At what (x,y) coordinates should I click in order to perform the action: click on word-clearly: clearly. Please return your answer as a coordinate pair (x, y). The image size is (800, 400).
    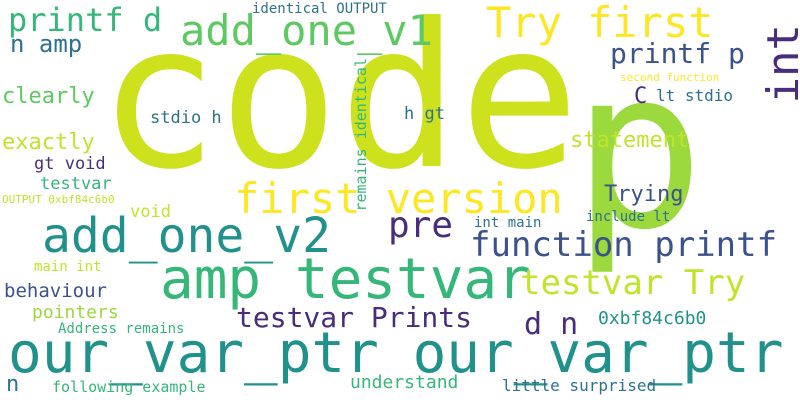
    Looking at the image, I should click on (48, 96).